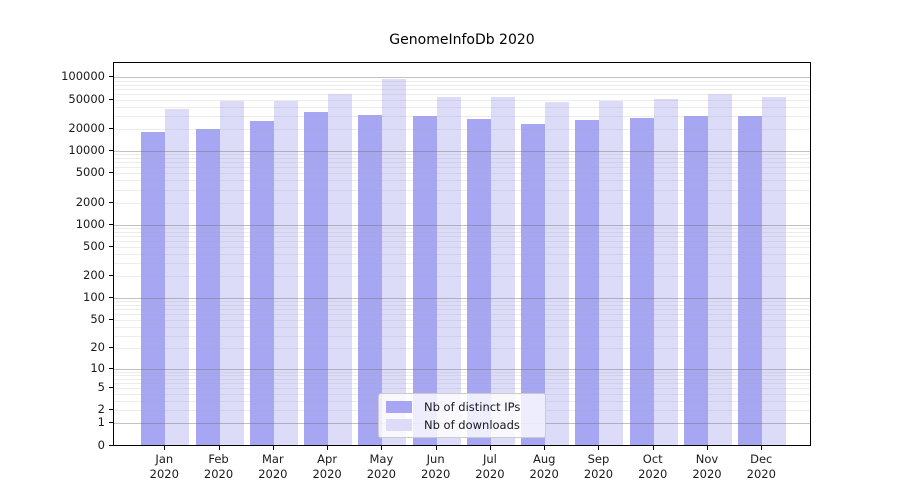  Describe the element at coordinates (533, 284) in the screenshot. I see `bar-distinct-ips-aug-2020` at that location.